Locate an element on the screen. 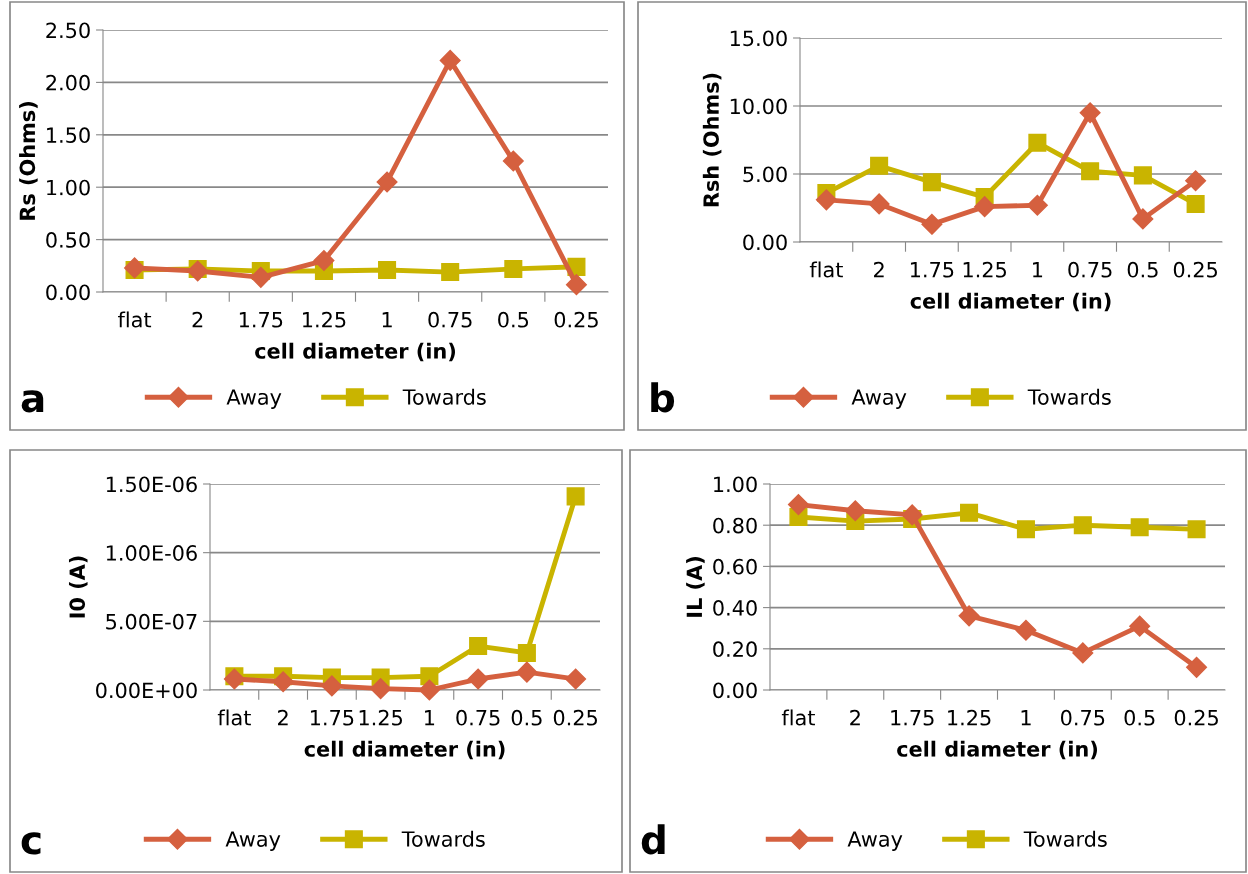 The image size is (1248, 874). y-axis-title: Rs (Ohms) is located at coordinates (28, 161).